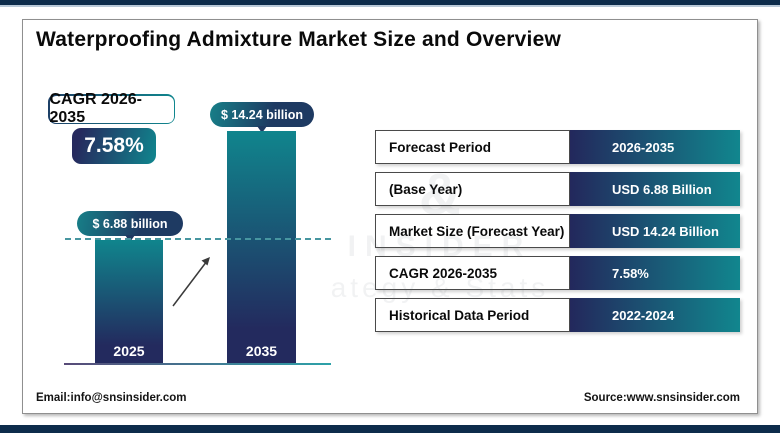 This screenshot has height=433, width=780. I want to click on cagr-label-box: CAGR 2026-2035, so click(111, 108).